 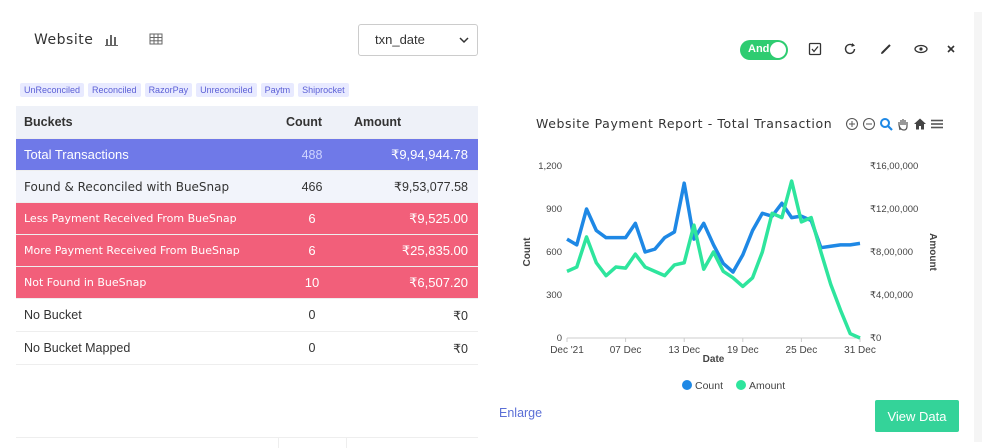 What do you see at coordinates (554, 252) in the screenshot?
I see `y-tick-label: 600` at bounding box center [554, 252].